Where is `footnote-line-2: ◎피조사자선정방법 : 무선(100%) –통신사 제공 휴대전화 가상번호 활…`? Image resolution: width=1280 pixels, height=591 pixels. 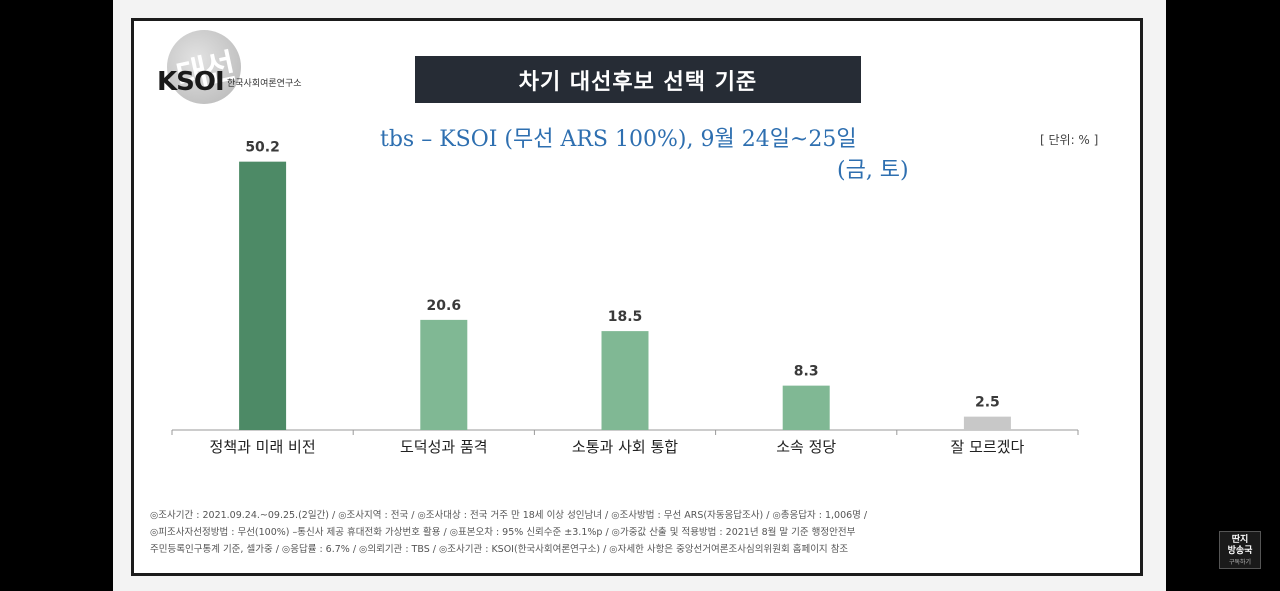
footnote-line-2: ◎피조사자선정방법 : 무선(100%) –통신사 제공 휴대전화 가상번호 활… is located at coordinates (503, 532).